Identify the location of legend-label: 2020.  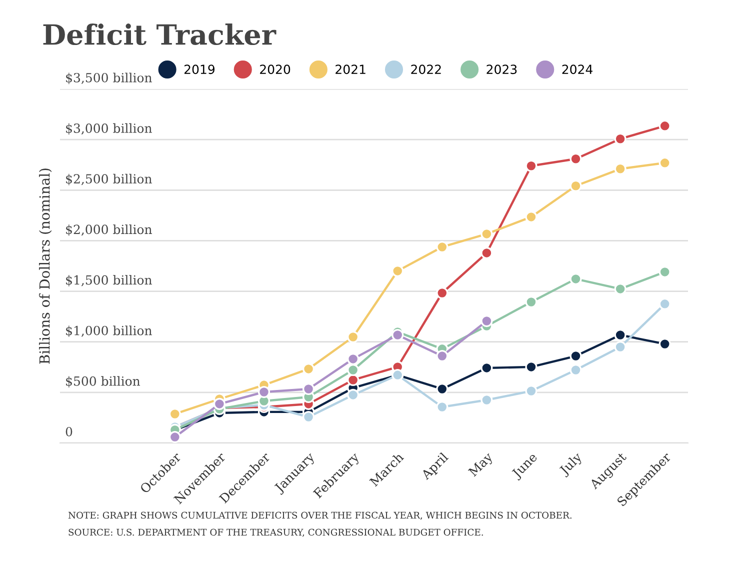
(275, 69).